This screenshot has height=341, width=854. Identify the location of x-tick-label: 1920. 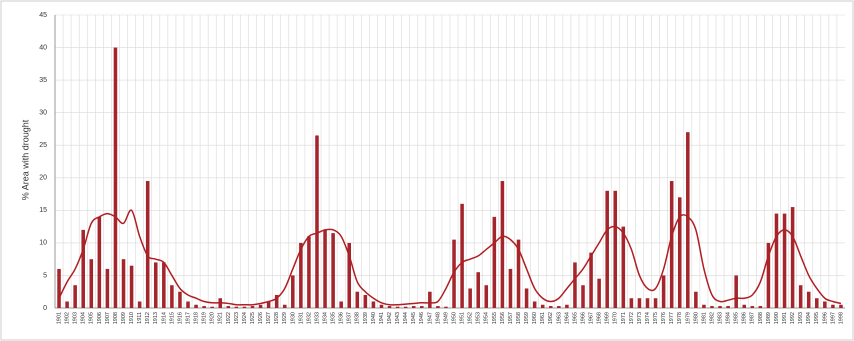
(213, 318).